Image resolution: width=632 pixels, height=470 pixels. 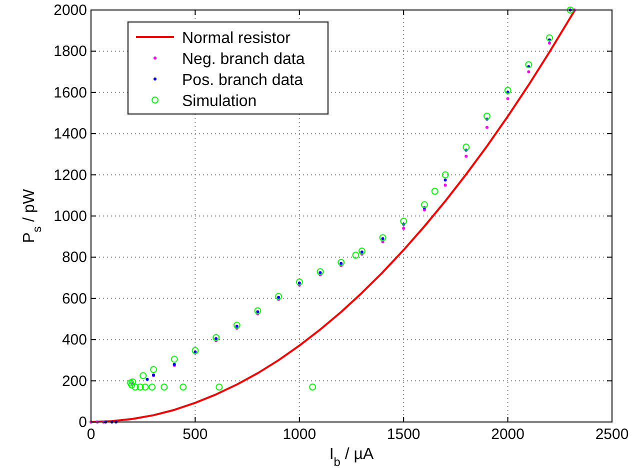 I want to click on y-tick-label: 1600, so click(x=70, y=93).